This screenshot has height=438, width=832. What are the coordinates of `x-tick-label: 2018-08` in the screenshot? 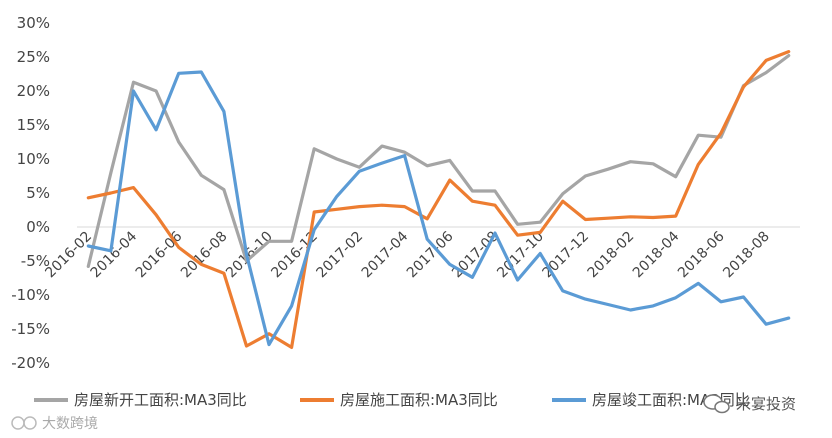 It's located at (746, 255).